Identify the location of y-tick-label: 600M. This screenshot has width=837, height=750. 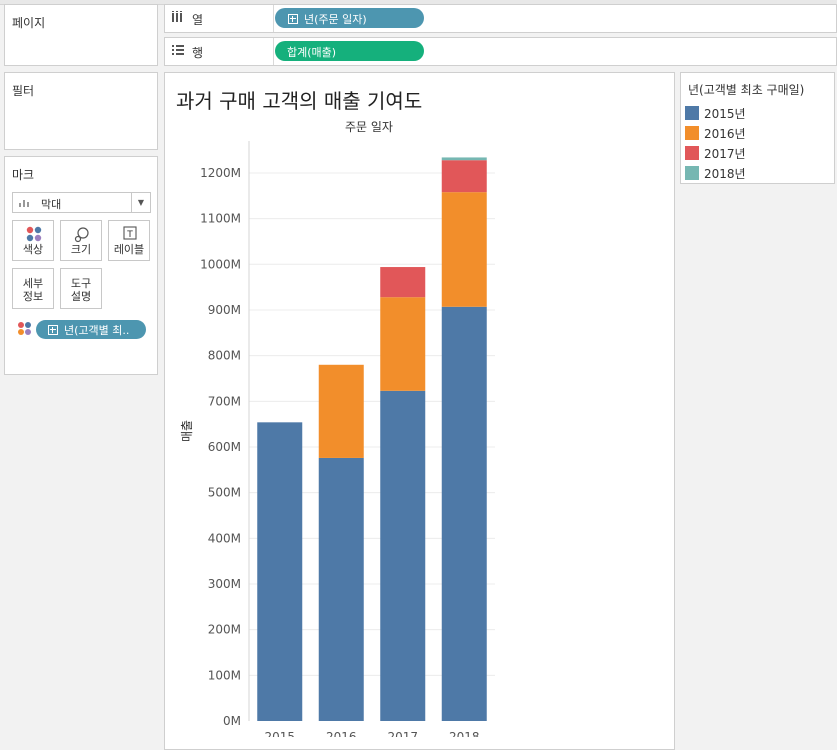
(224, 447).